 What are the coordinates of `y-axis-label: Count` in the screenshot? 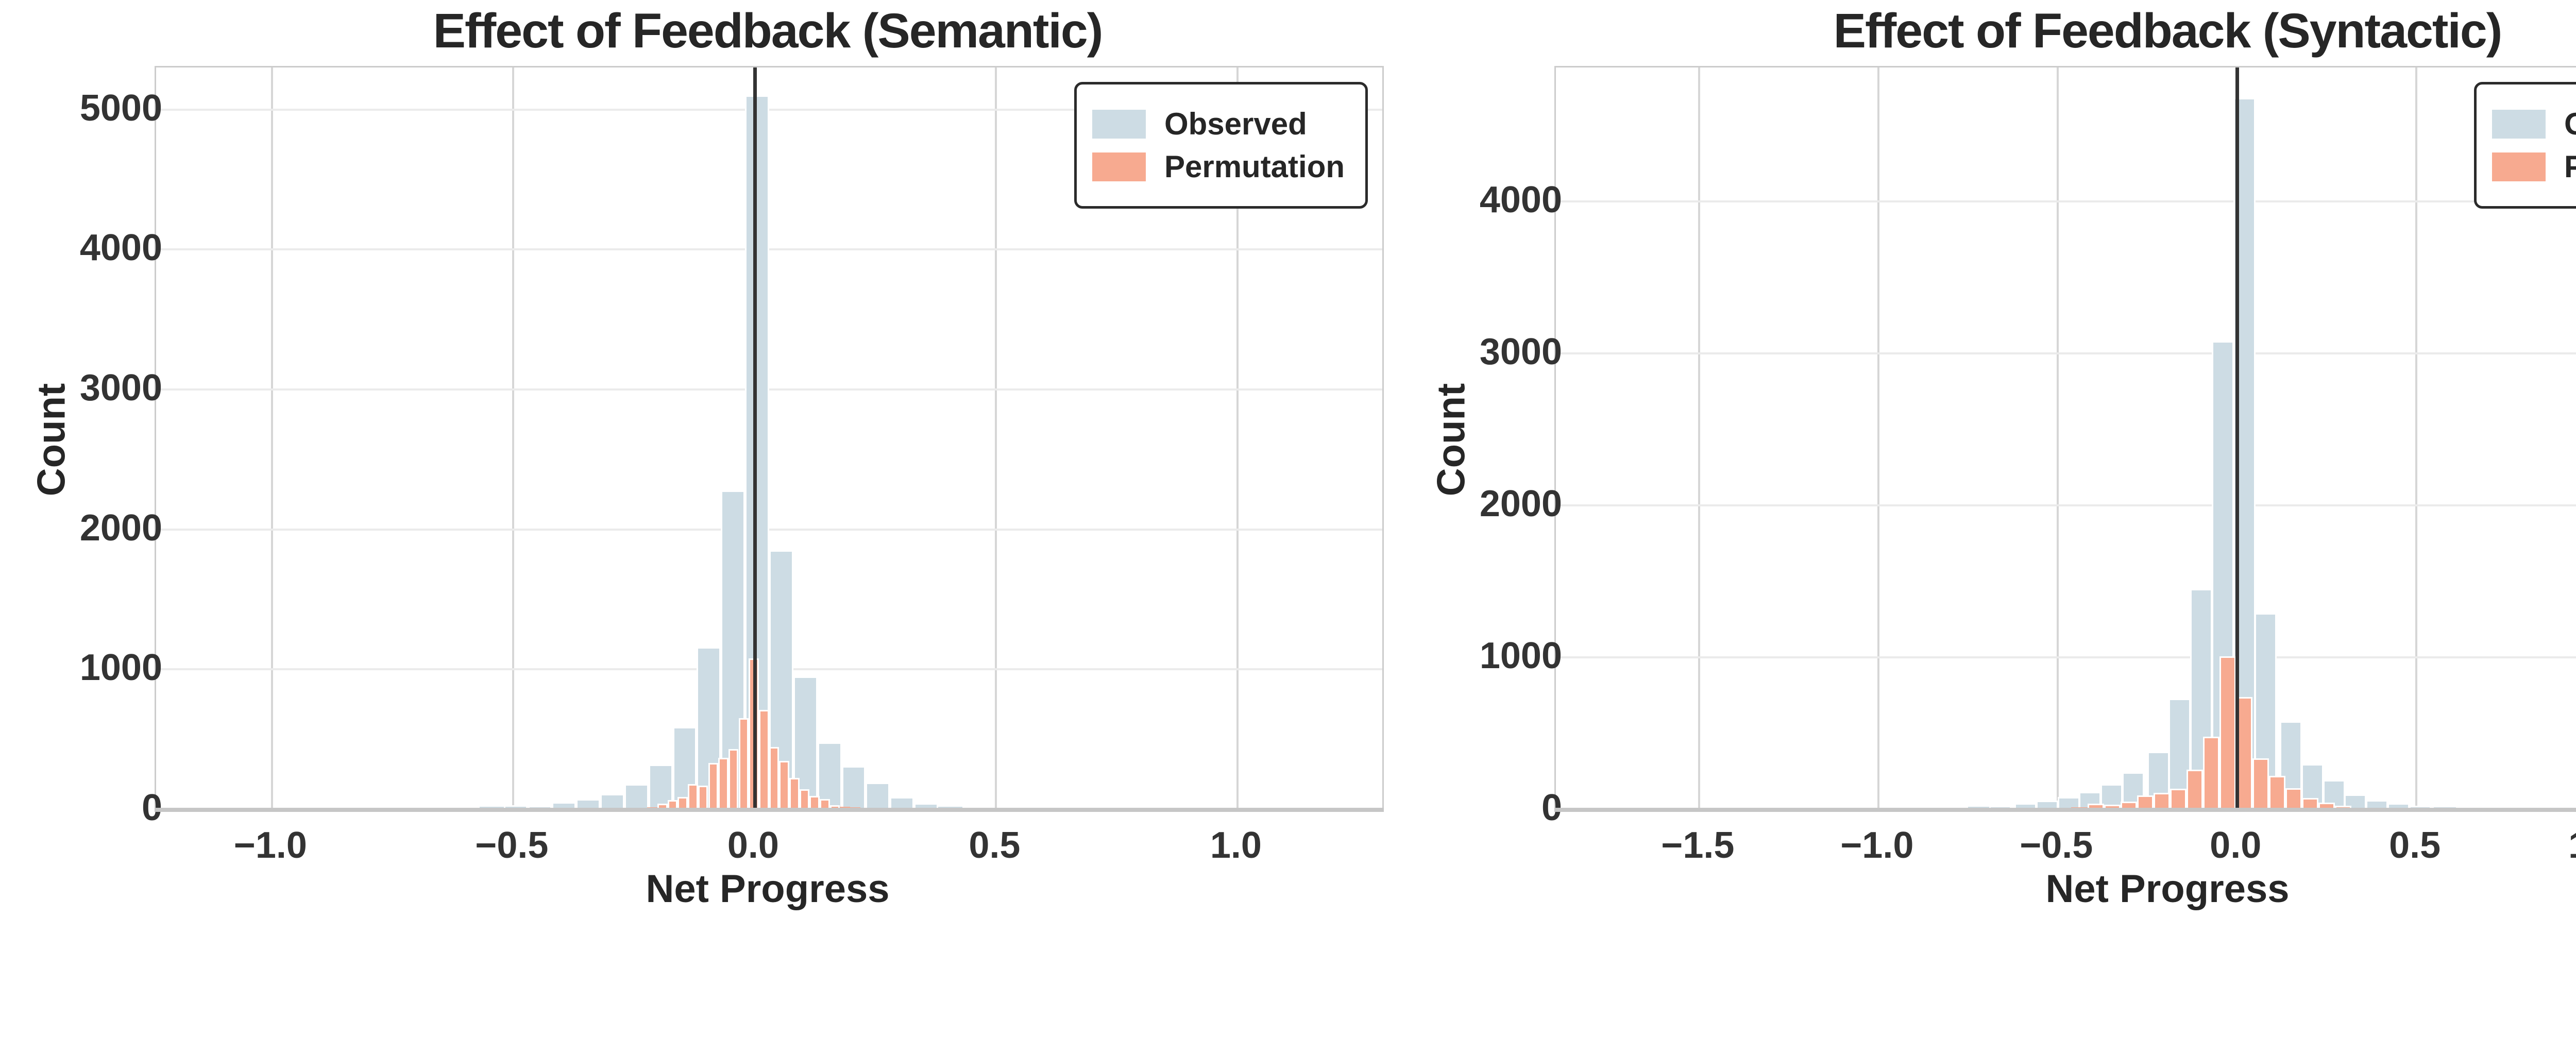 It's located at (1451, 440).